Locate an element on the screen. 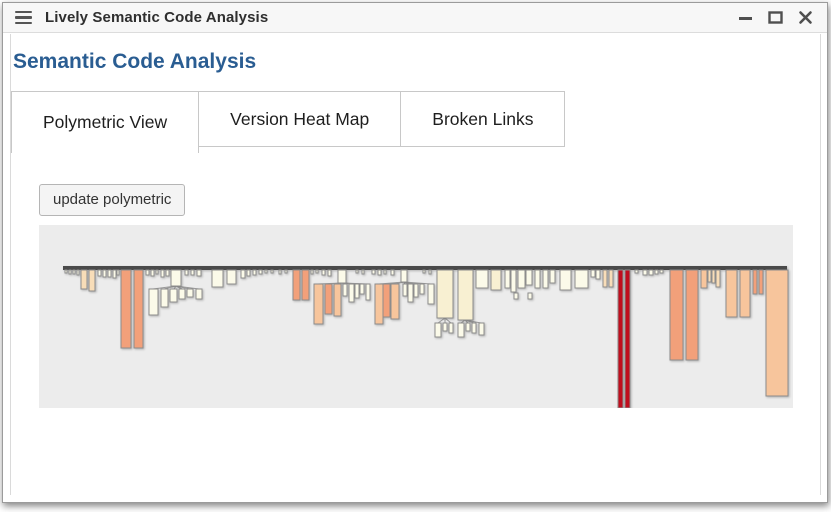 The width and height of the screenshot is (831, 512). tab-version-heat-map: Version Heat Map is located at coordinates (300, 119).